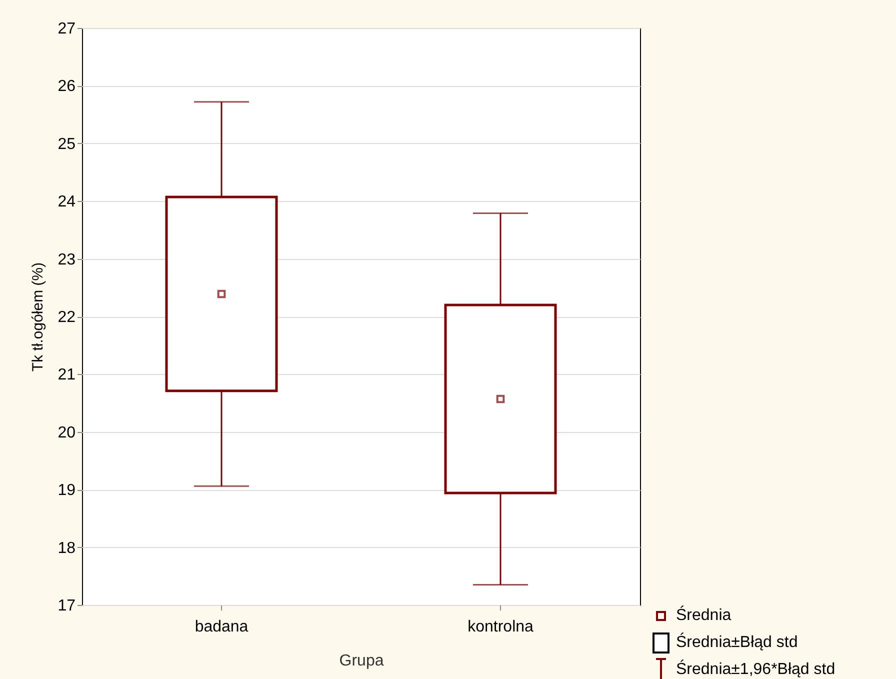  What do you see at coordinates (704, 615) in the screenshot?
I see `text: Średnia` at bounding box center [704, 615].